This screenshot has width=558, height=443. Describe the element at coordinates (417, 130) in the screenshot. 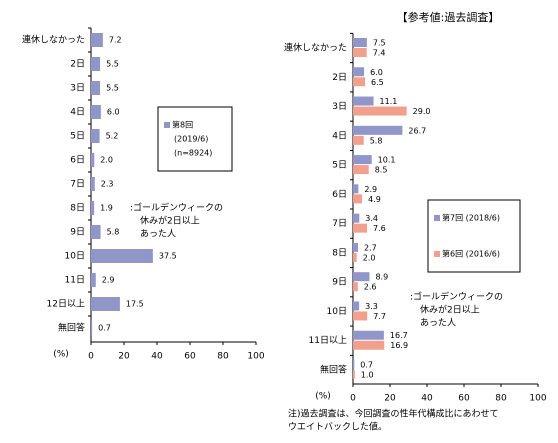

I see `value-label: 26.7` at that location.